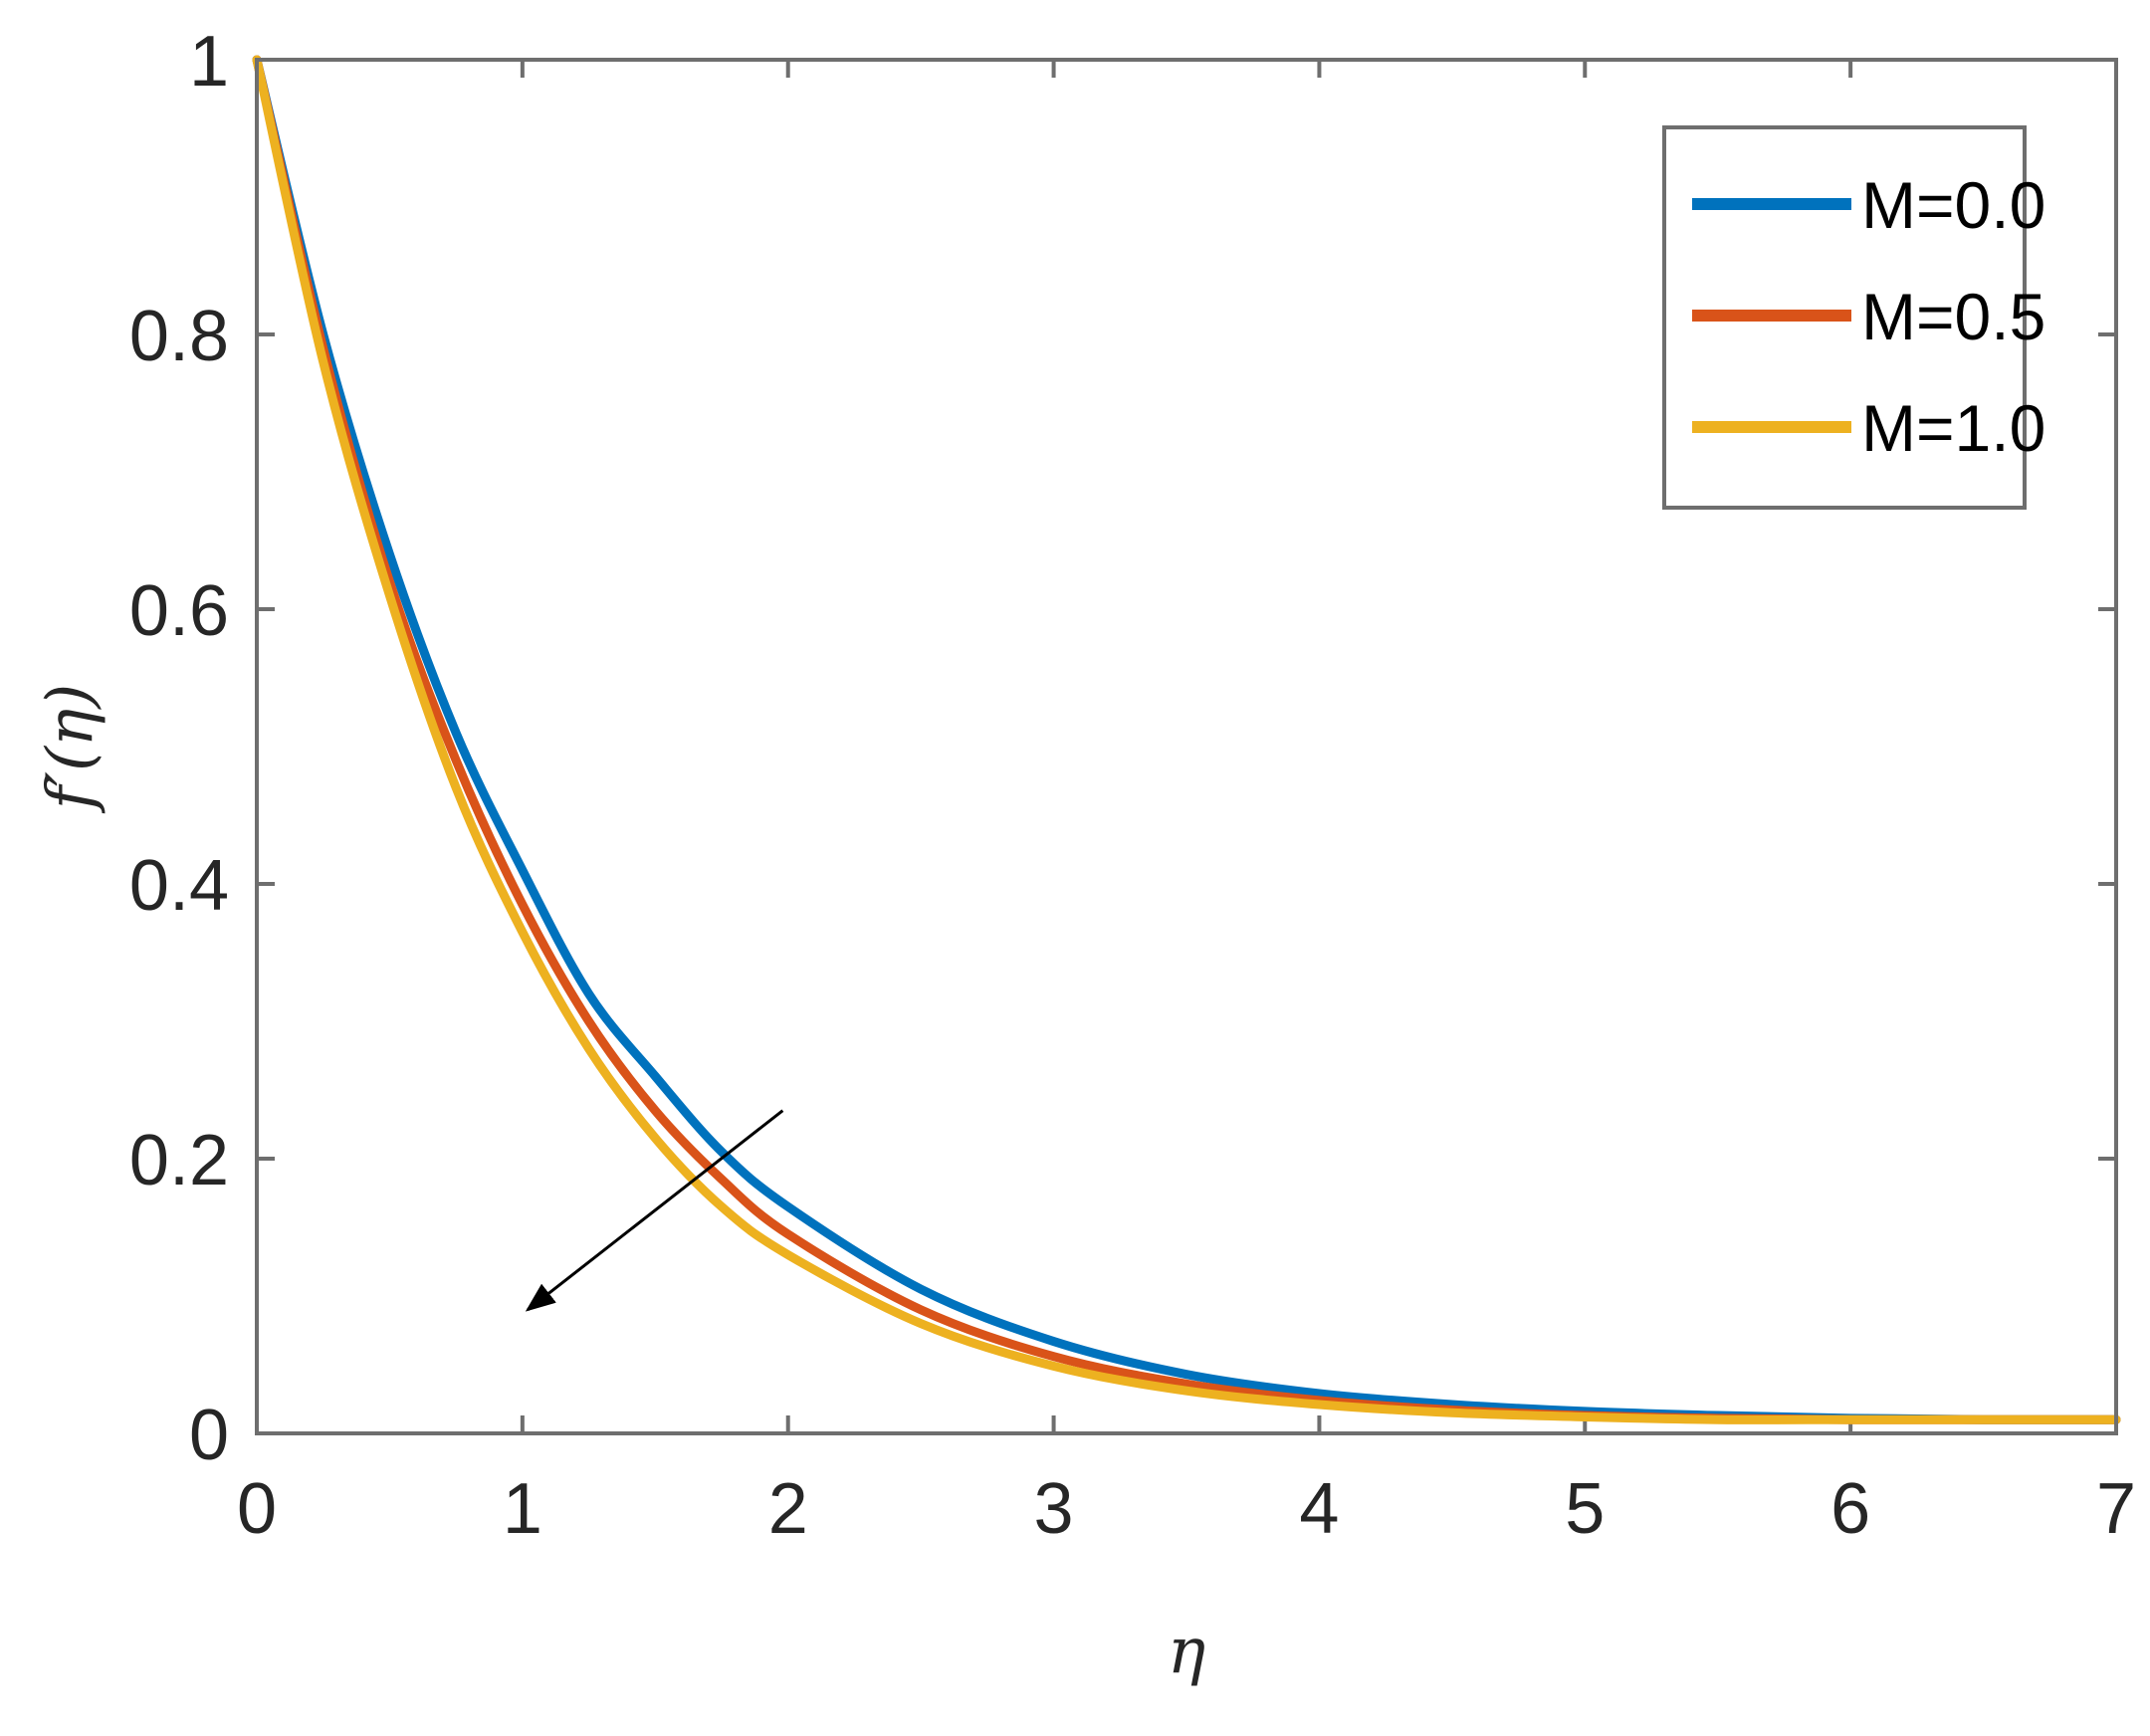 This screenshot has width=2150, height=1736. I want to click on y-tick-label: 0, so click(209, 1435).